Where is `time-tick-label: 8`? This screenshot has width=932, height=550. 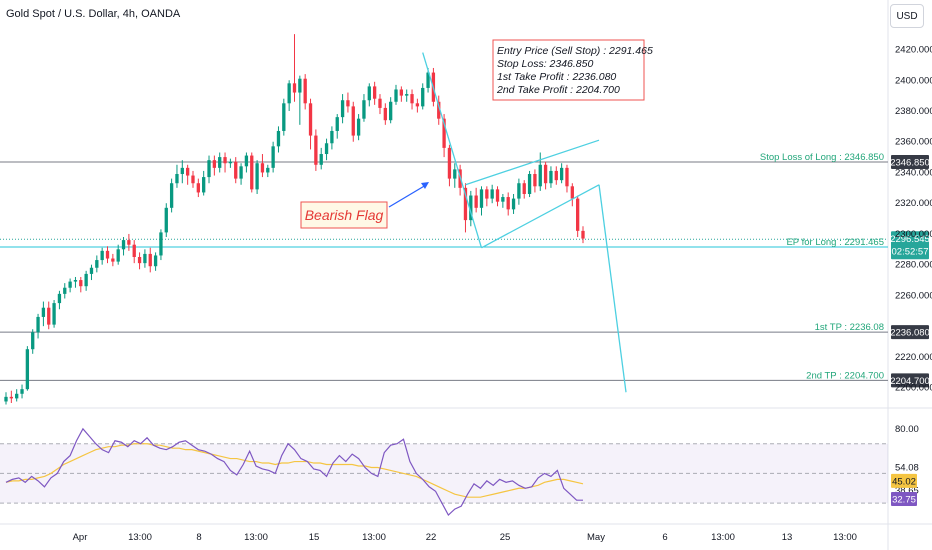
time-tick-label: 8 is located at coordinates (198, 537).